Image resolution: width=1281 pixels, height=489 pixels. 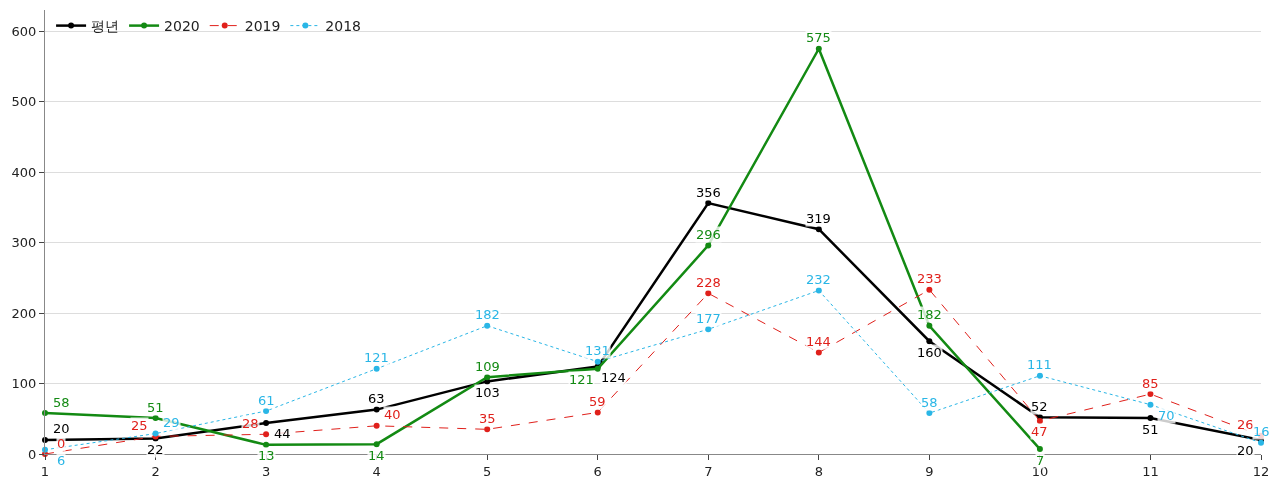 I want to click on x-tick-label: 4, so click(x=376, y=471).